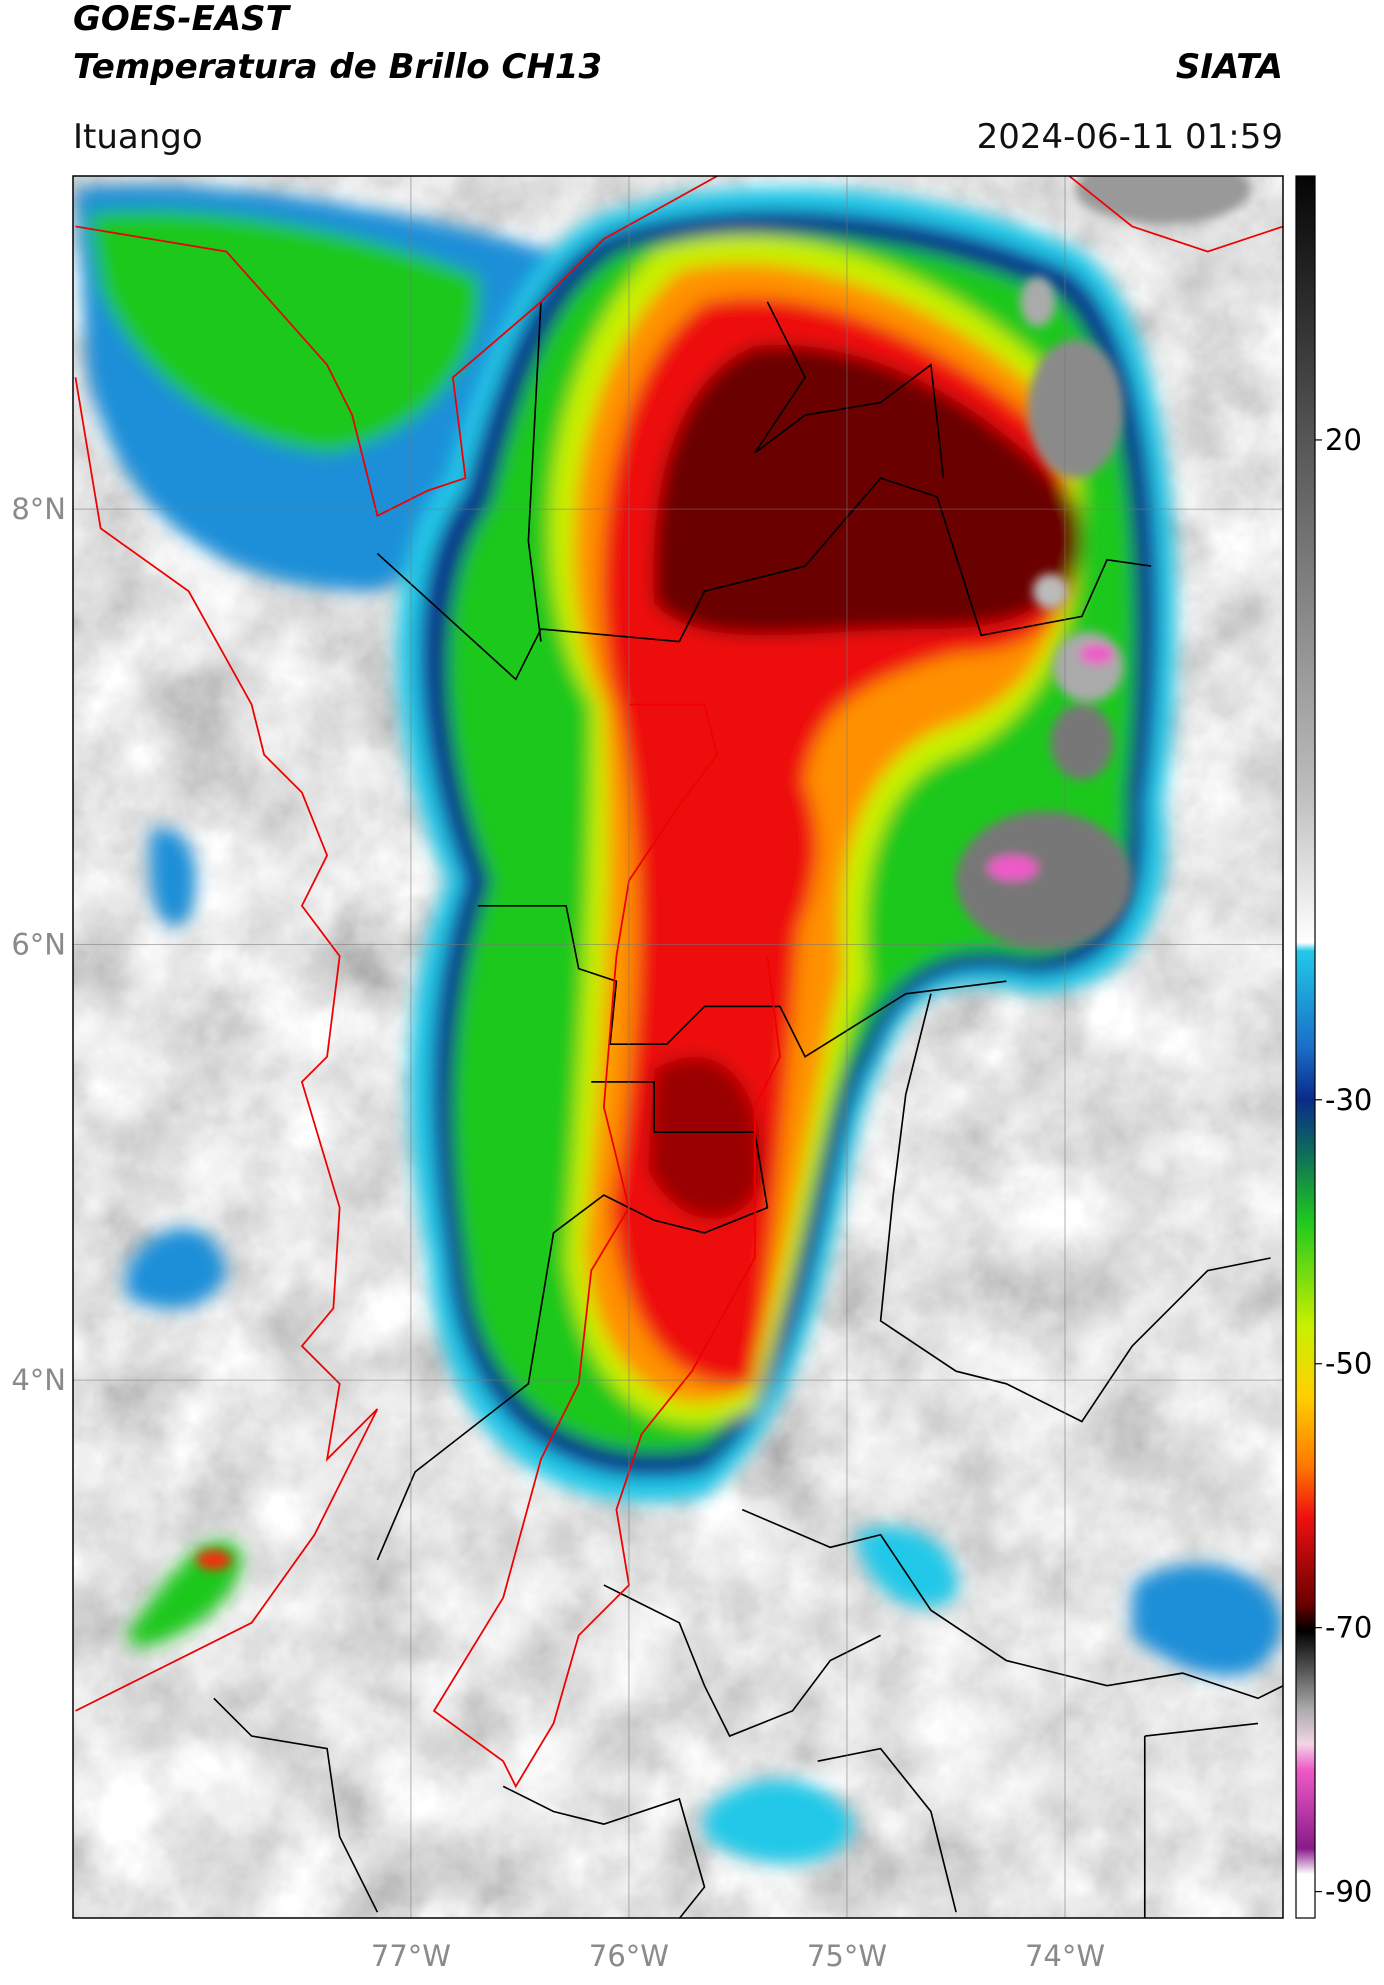 This screenshot has height=1985, width=1384. What do you see at coordinates (38, 945) in the screenshot?
I see `y-tick-label: 6°N` at bounding box center [38, 945].